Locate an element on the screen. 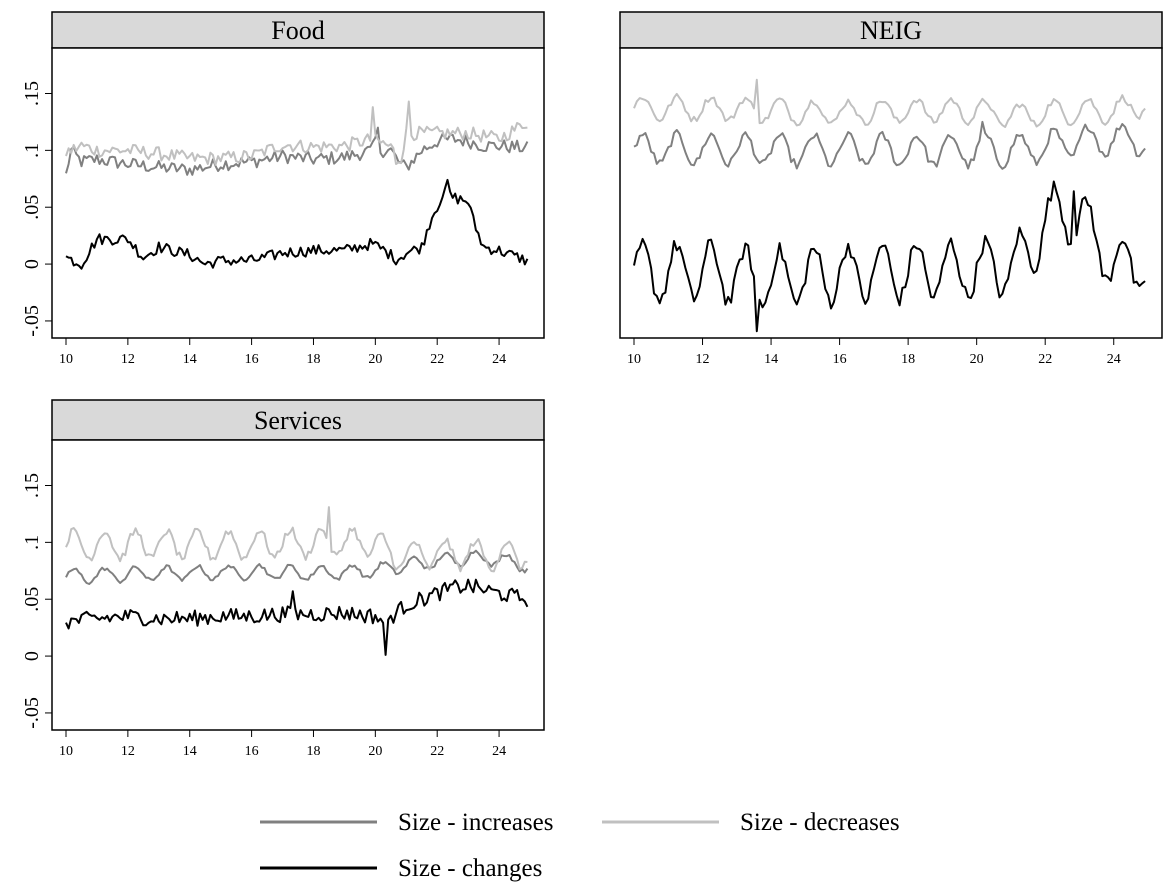 This screenshot has width=1165, height=887. panel-title: Food is located at coordinates (297, 30).